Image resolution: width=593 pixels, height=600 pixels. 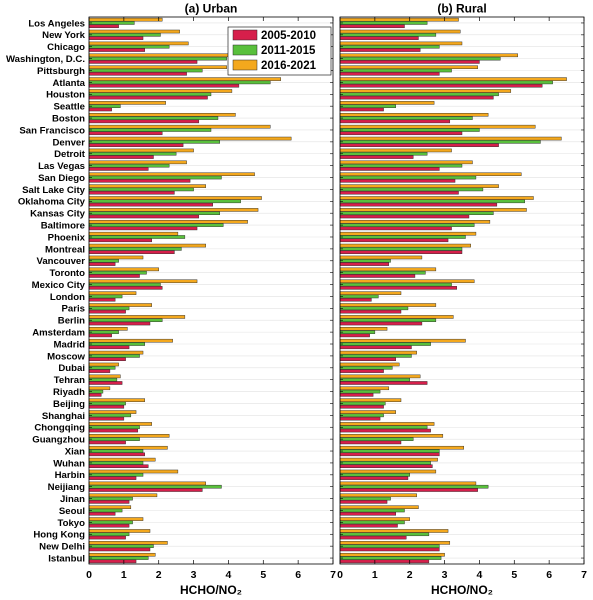 I want to click on category-label: Beijing, so click(x=69, y=404).